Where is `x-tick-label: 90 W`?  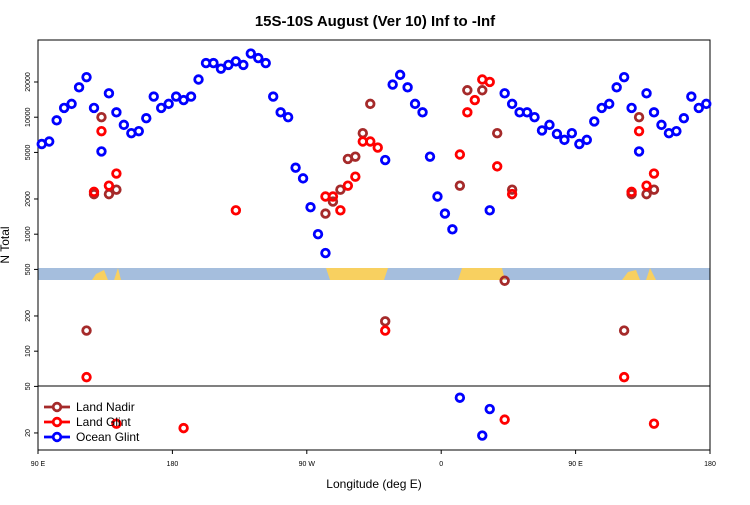 x-tick-label: 90 W is located at coordinates (307, 464).